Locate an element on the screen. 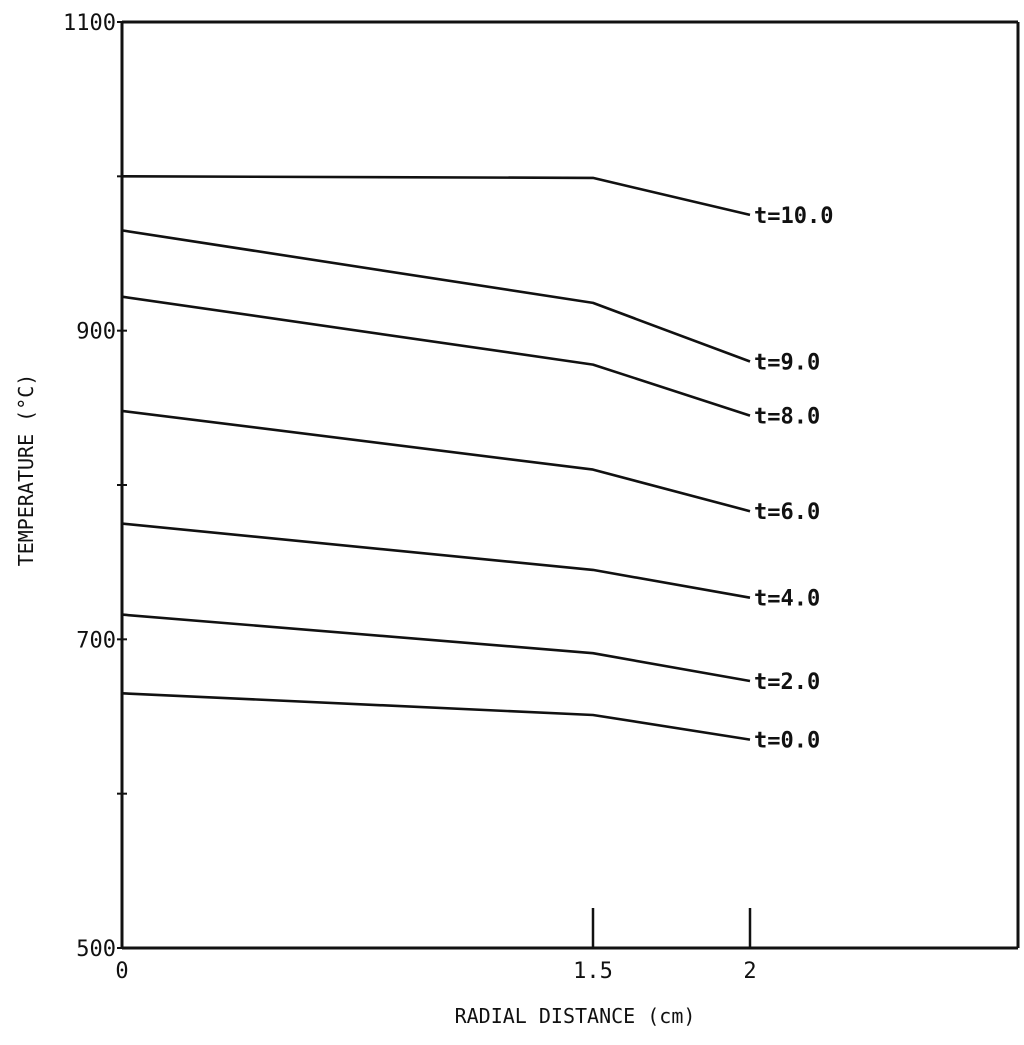 Image resolution: width=1024 pixels, height=1045 pixels. x-tick-label: 0 is located at coordinates (121, 971).